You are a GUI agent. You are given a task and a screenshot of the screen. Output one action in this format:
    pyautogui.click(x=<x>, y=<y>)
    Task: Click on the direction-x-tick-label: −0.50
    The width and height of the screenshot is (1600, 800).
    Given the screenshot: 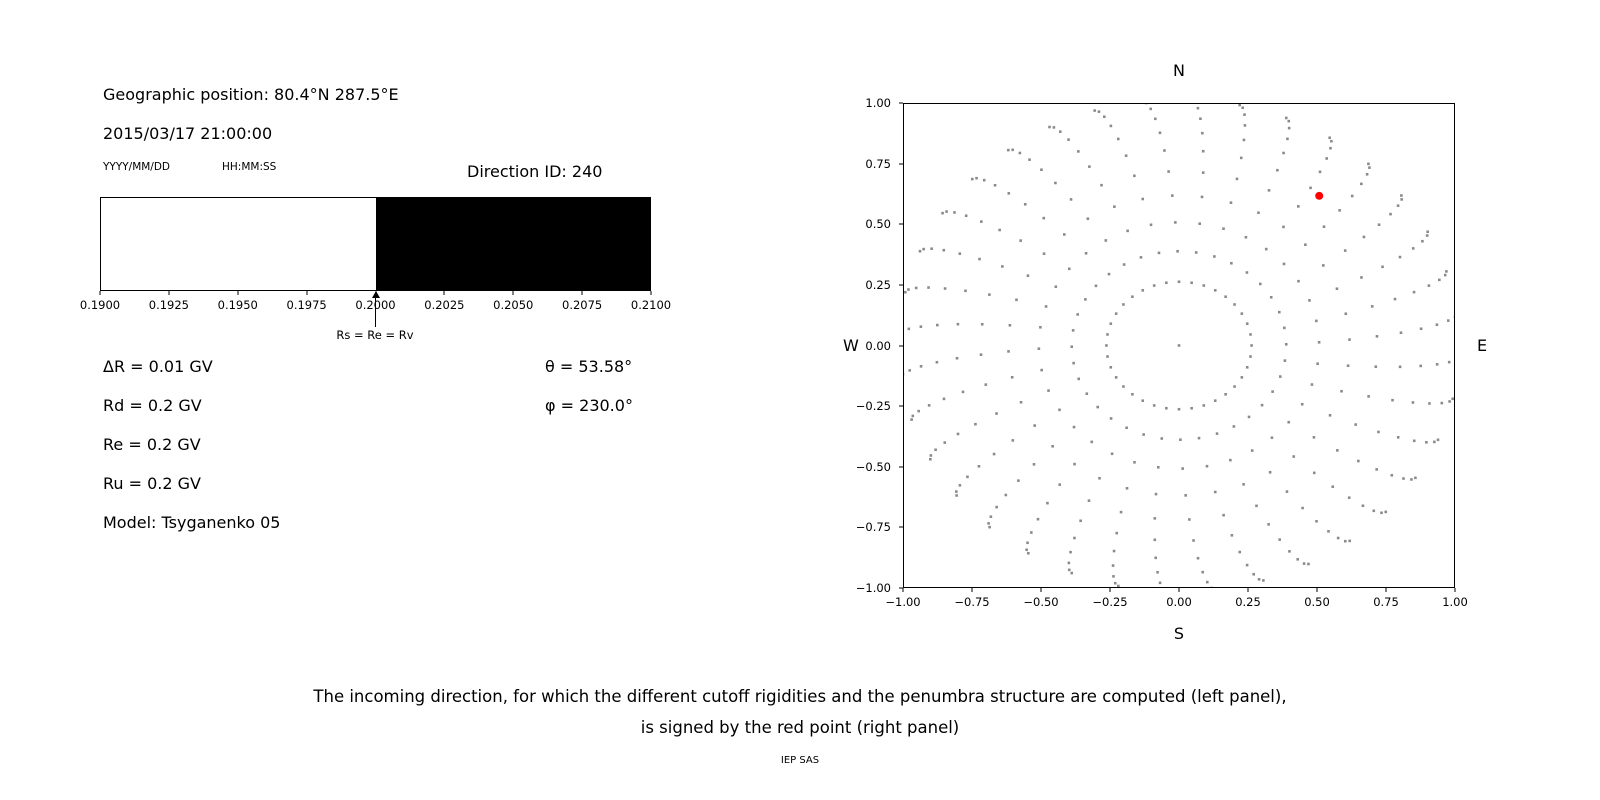 What is the action you would take?
    pyautogui.click(x=1041, y=602)
    